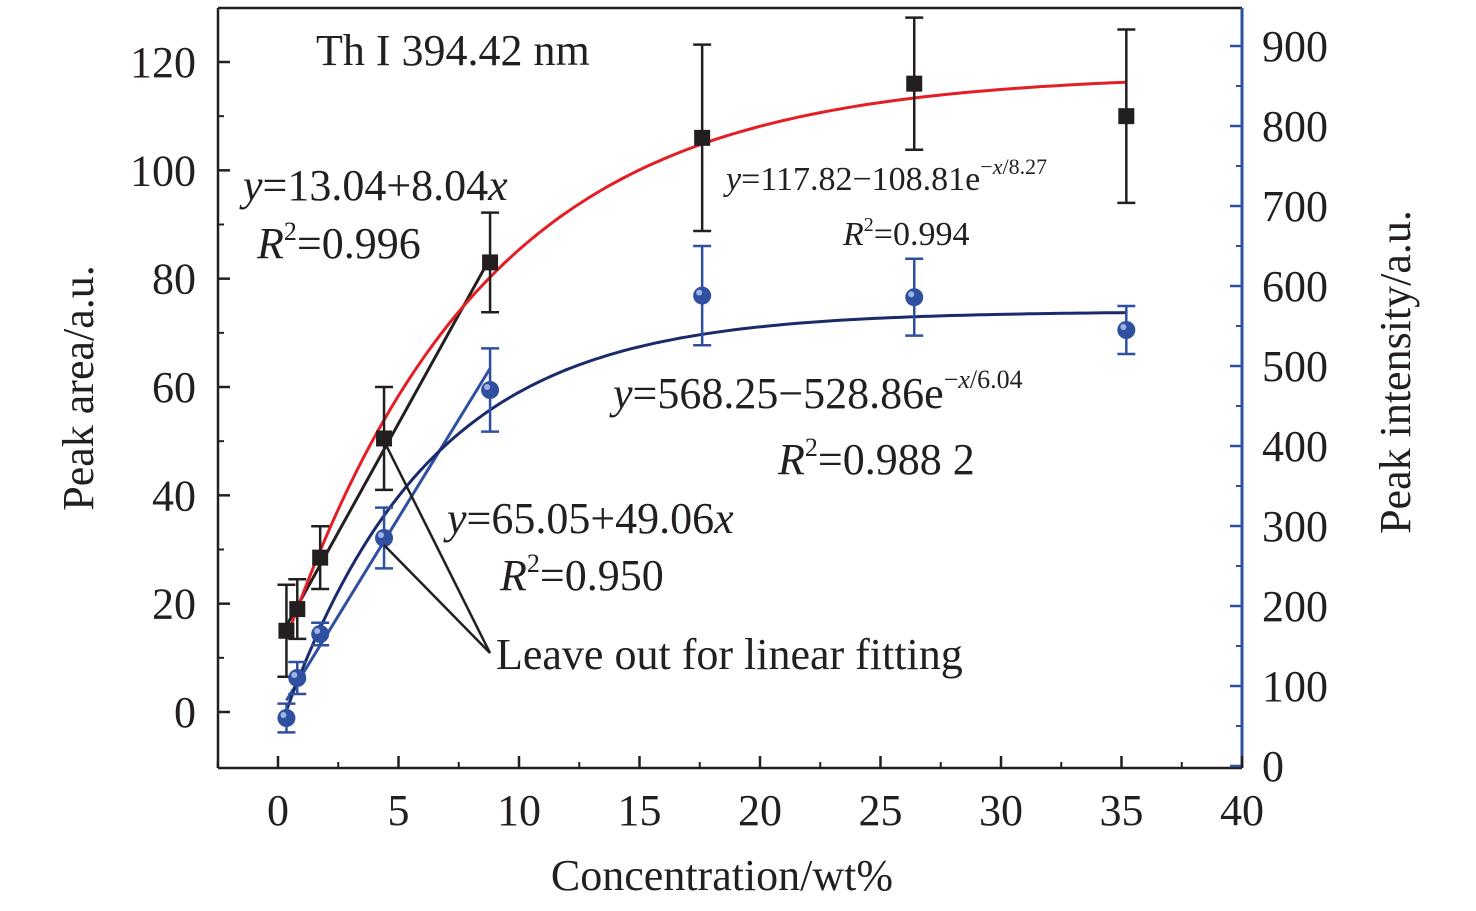  I want to click on annotation-intensity-exp-r2: R2=0.988 2, so click(876, 458).